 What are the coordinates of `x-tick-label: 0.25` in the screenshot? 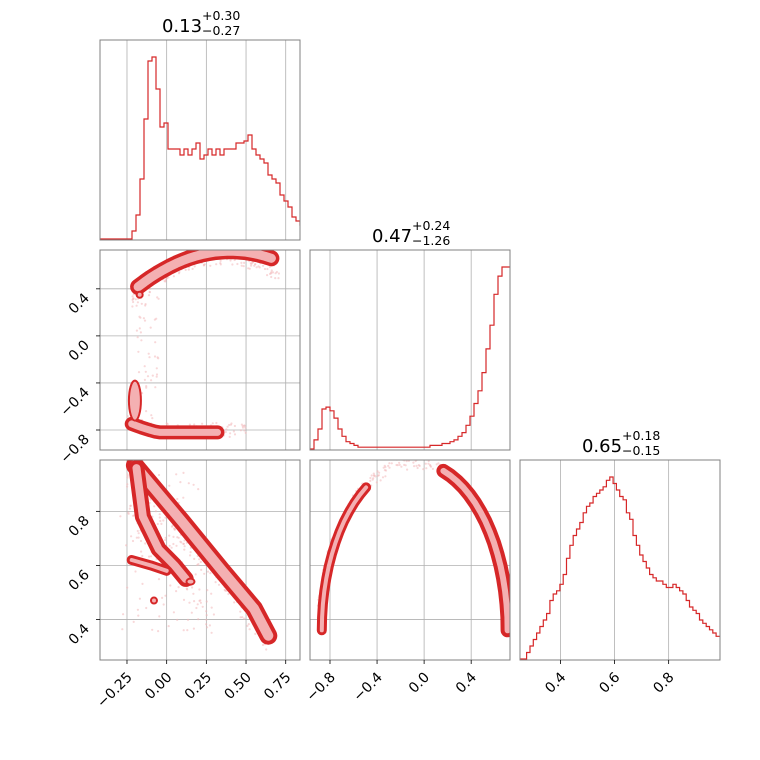 It's located at (198, 686).